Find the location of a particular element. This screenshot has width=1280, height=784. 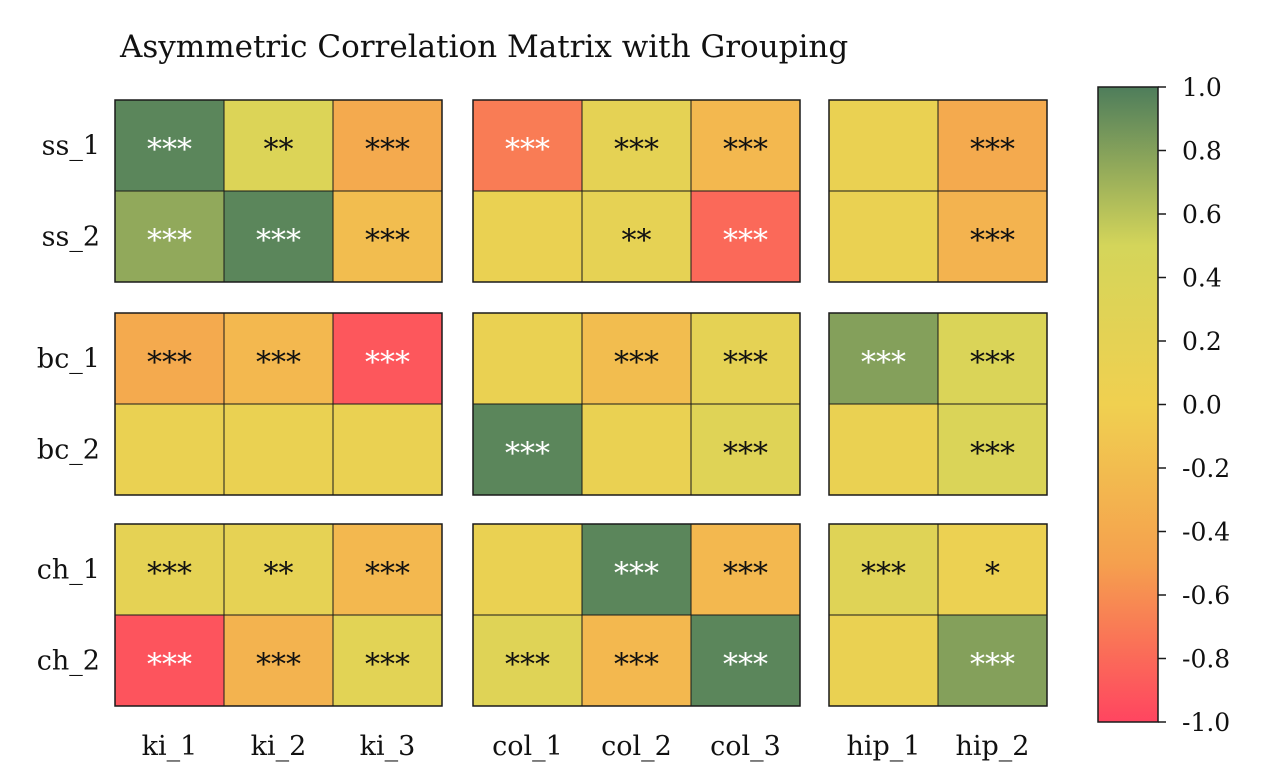

significance-label-ss_2-ki_3: *** is located at coordinates (387, 241).